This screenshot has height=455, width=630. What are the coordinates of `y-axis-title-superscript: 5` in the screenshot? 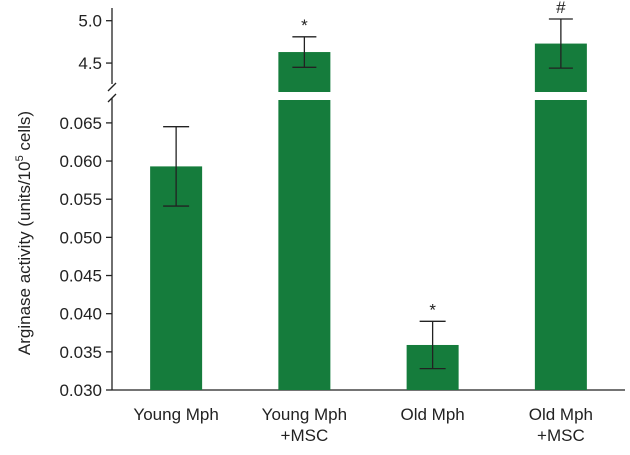 It's located at (20, 158).